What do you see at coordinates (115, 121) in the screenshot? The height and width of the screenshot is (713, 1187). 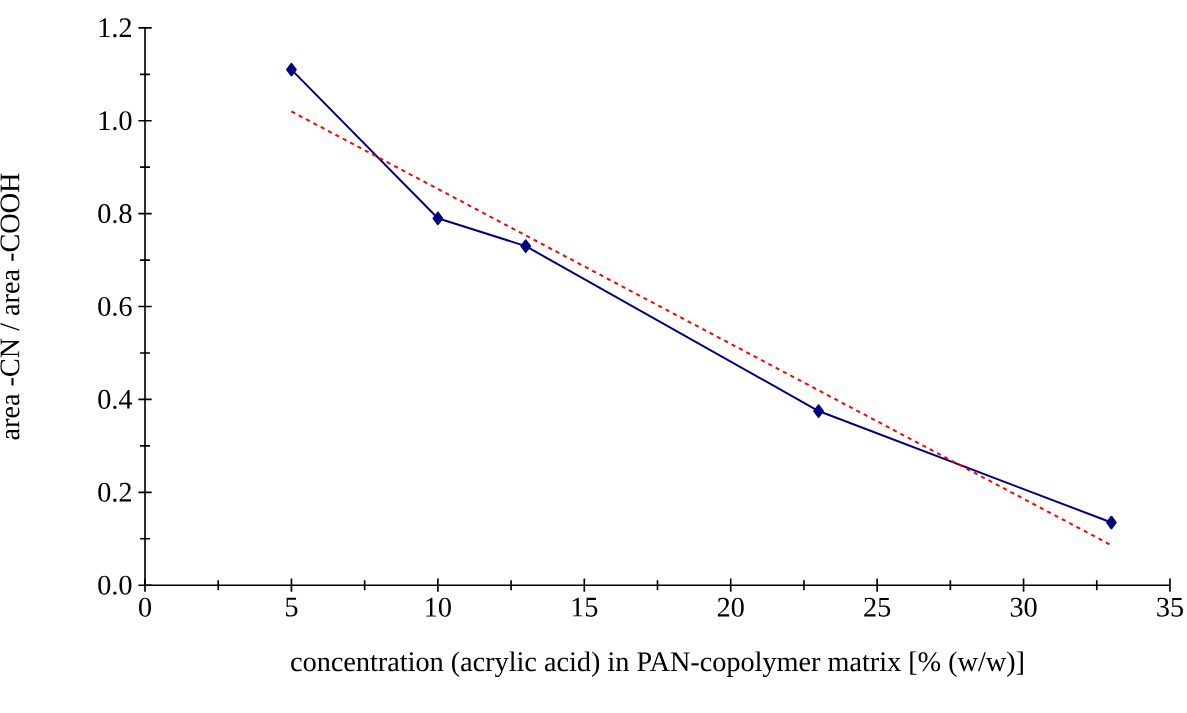 I see `y-tick-label: 1.0` at bounding box center [115, 121].